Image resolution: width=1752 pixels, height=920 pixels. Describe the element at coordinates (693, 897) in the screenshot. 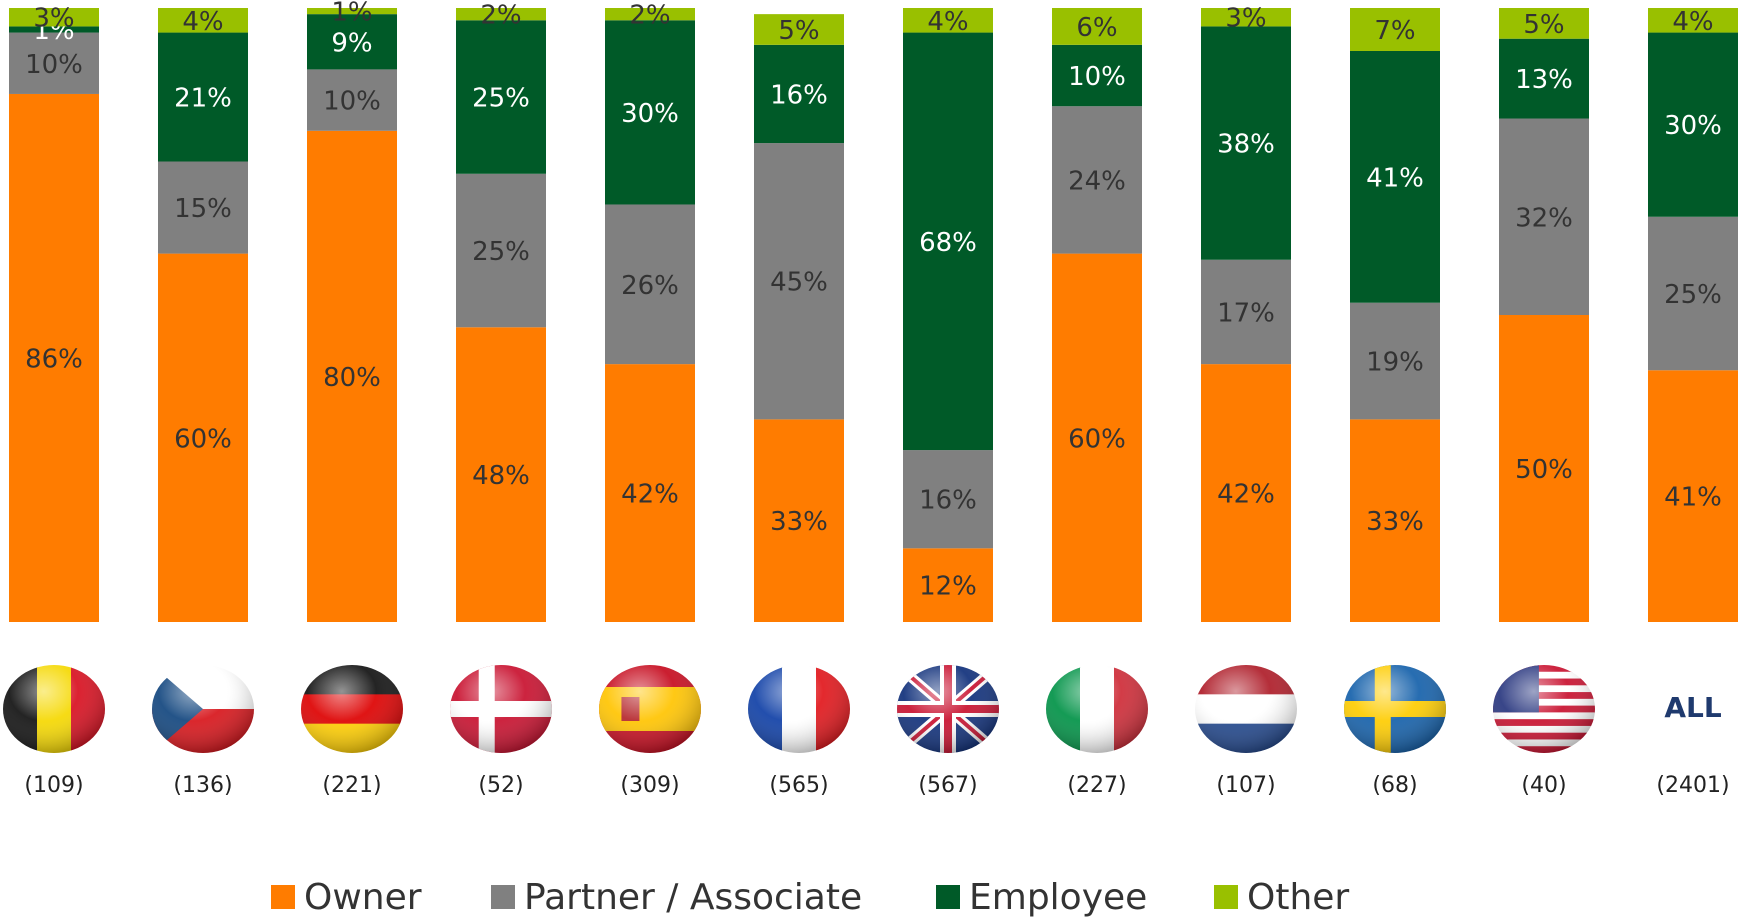

I see `legend-label: Partner / Associate` at that location.